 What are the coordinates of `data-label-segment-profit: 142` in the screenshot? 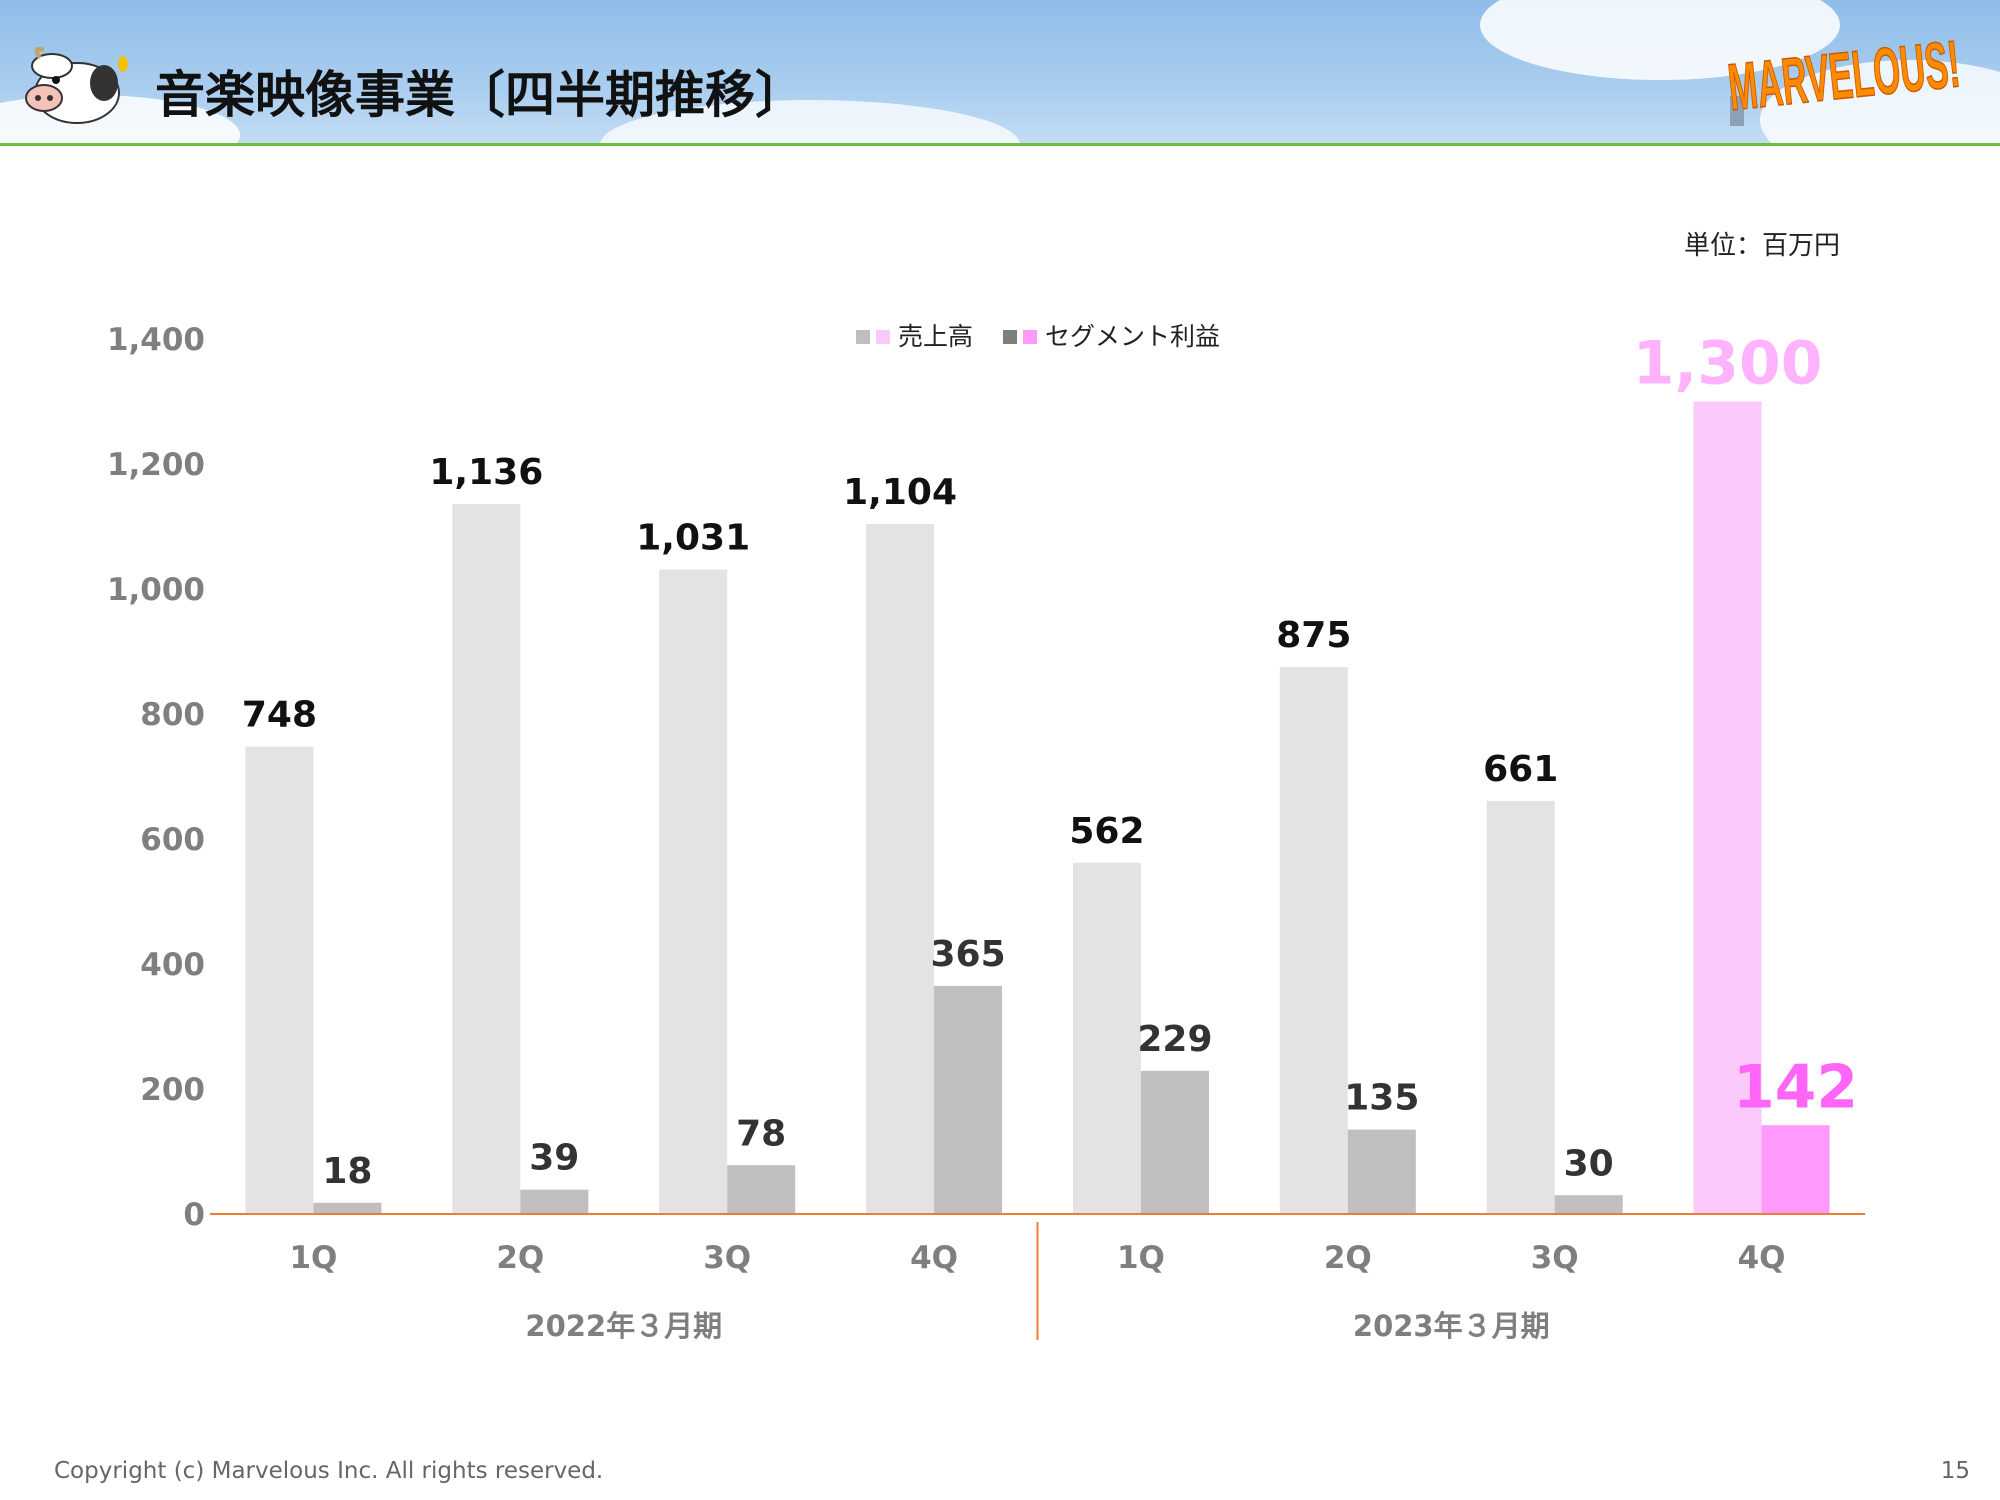 It's located at (1795, 1087).